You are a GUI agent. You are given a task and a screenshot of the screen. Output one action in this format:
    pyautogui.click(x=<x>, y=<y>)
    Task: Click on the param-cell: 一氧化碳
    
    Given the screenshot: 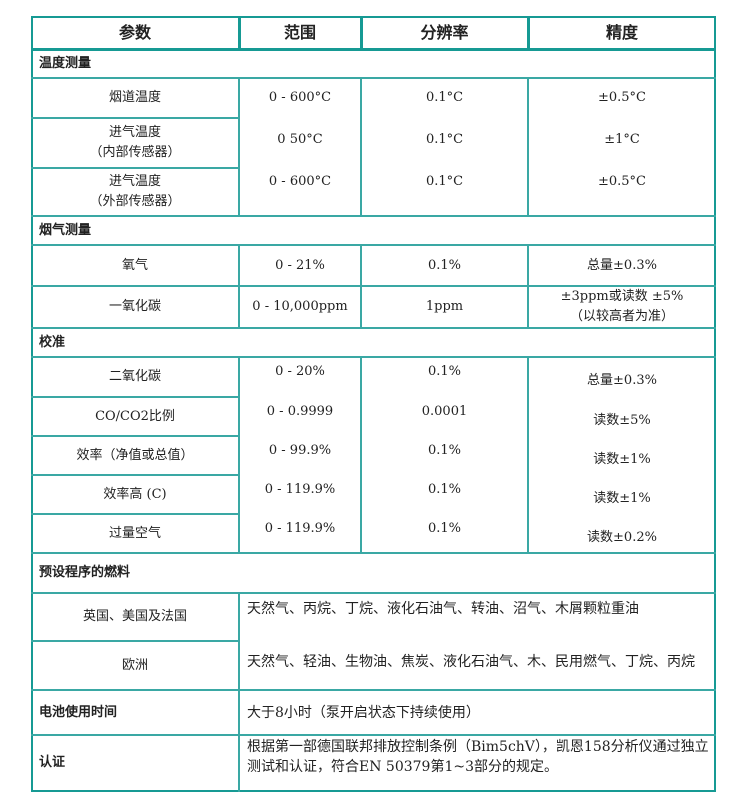 What is the action you would take?
    pyautogui.click(x=134, y=306)
    